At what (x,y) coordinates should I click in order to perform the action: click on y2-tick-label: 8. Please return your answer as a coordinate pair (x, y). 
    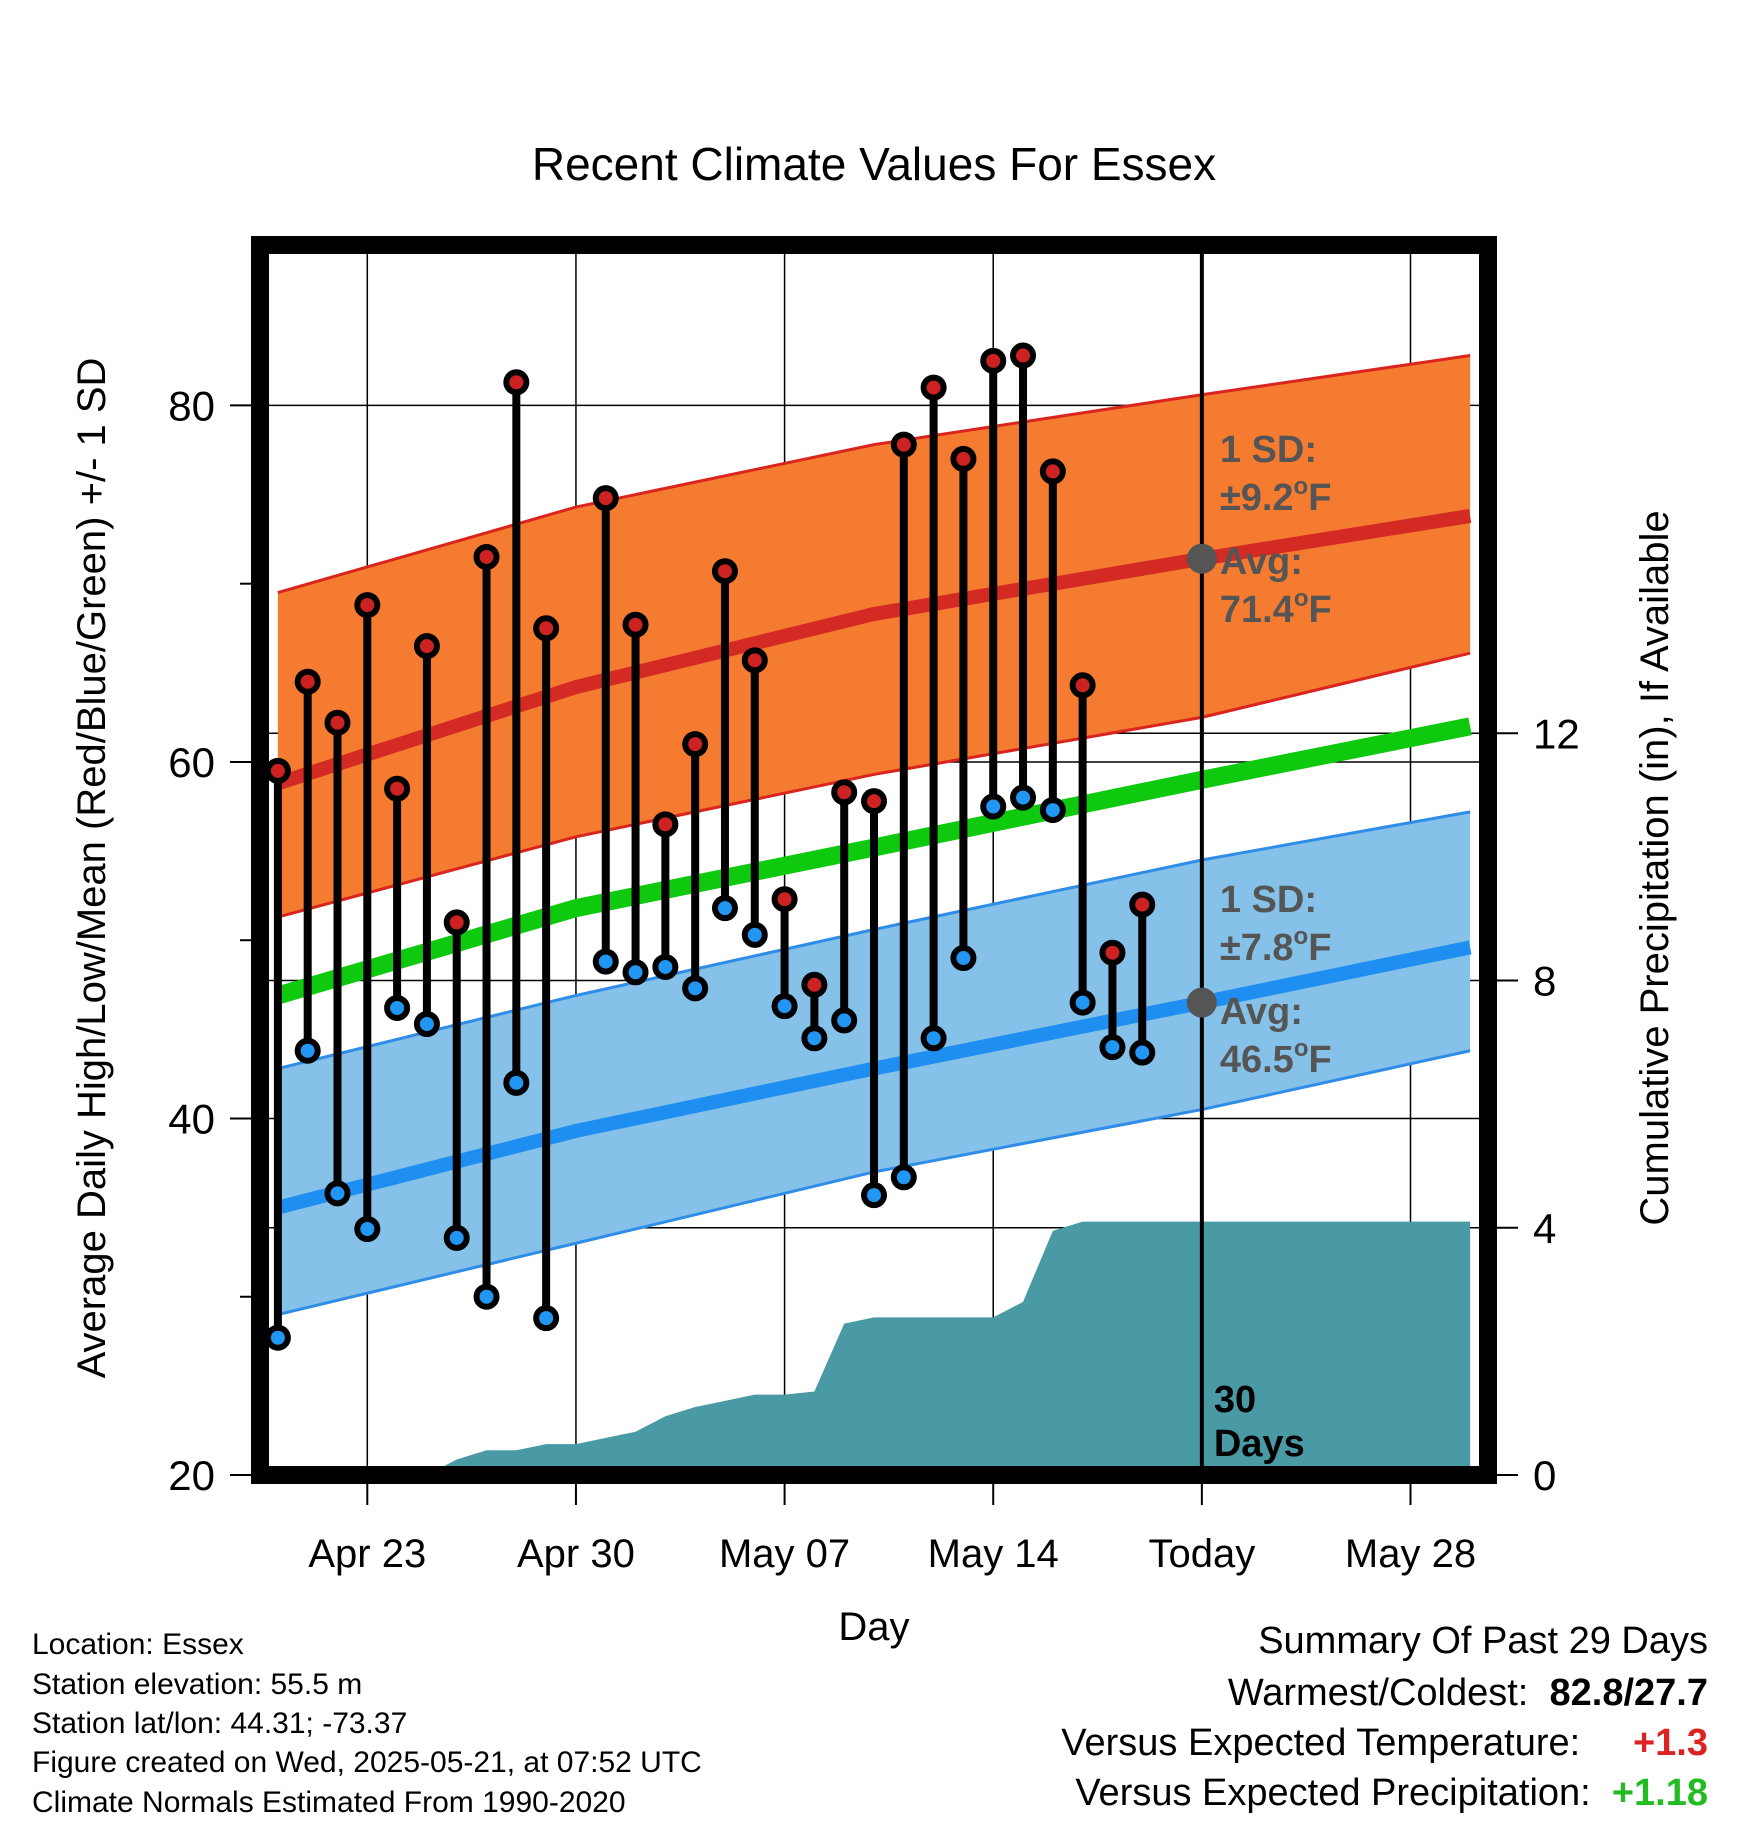
    Looking at the image, I should click on (1544, 981).